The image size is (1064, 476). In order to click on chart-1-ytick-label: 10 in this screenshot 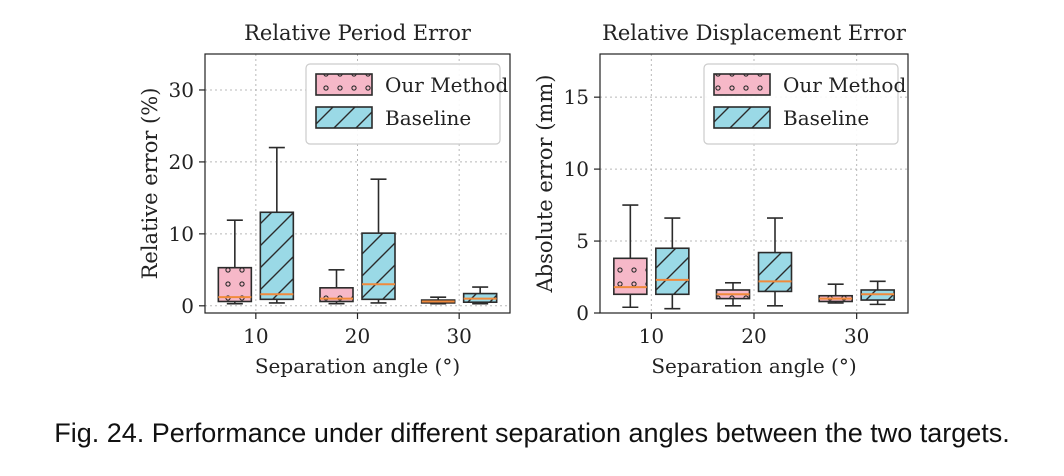, I will do `click(576, 169)`.